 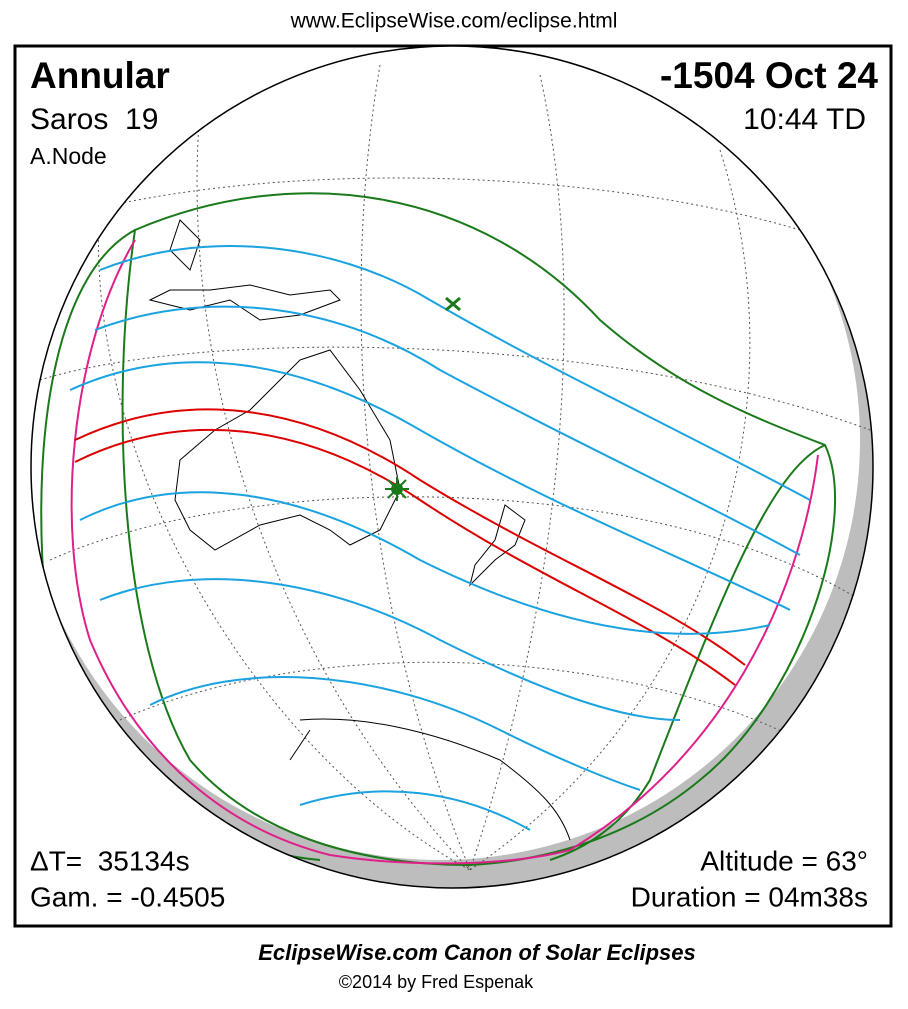 What do you see at coordinates (769, 75) in the screenshot?
I see `eclipse-date: -1504 Oct 24` at bounding box center [769, 75].